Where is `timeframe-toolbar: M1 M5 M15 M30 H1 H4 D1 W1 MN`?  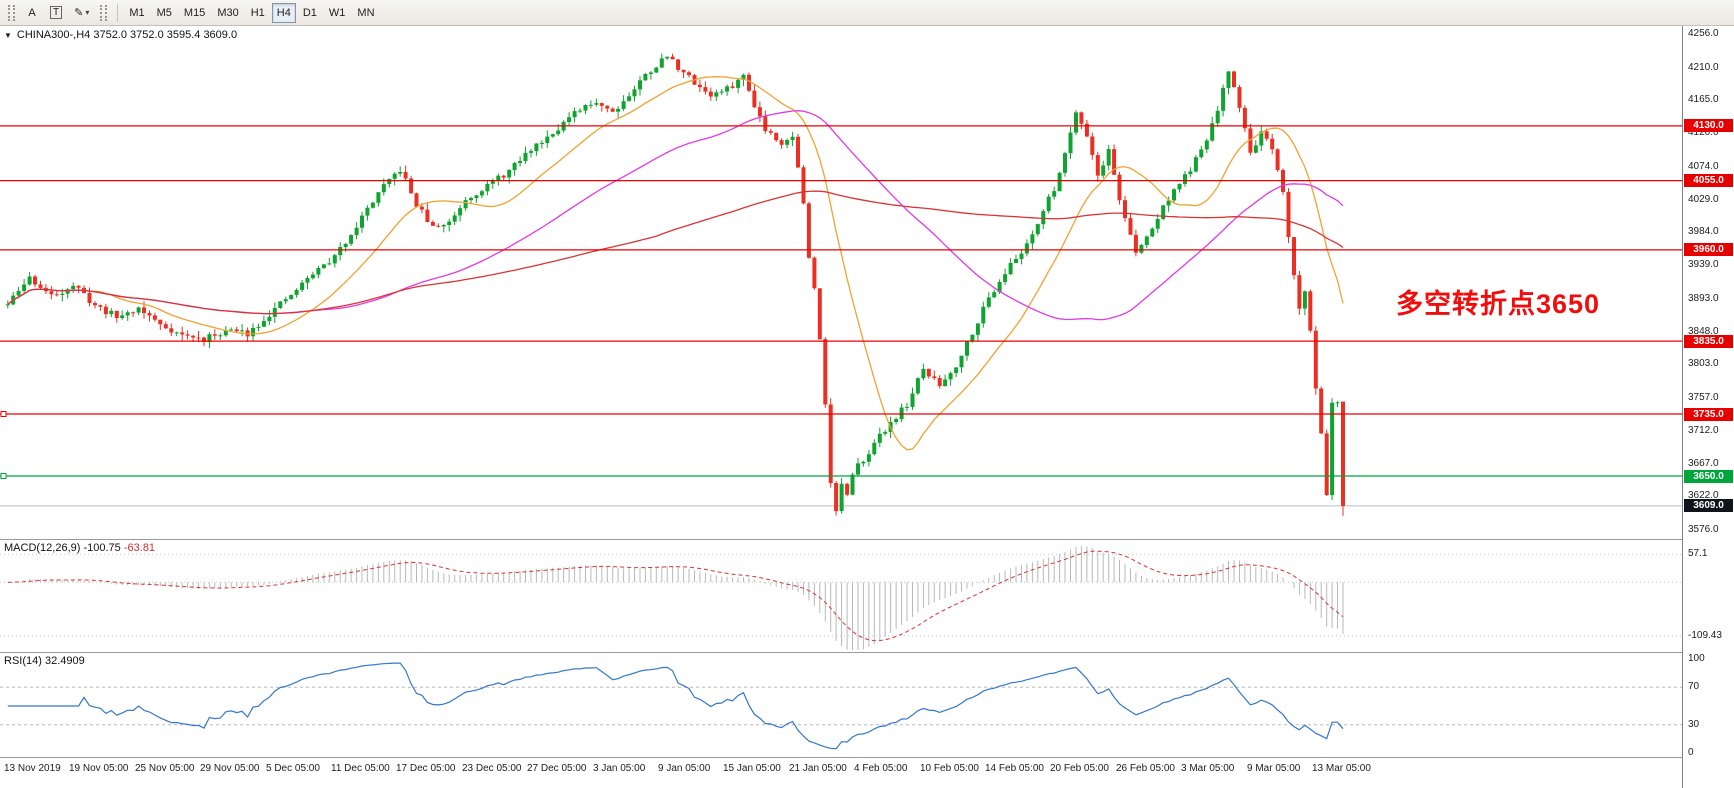
timeframe-toolbar: M1 M5 M15 M30 H1 H4 D1 W1 MN is located at coordinates (251, 12).